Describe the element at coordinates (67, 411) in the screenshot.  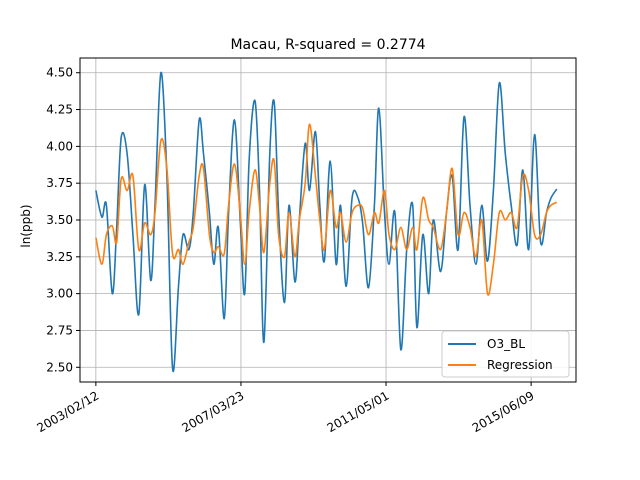
I see `x-tick-label: 2003/02/12` at that location.